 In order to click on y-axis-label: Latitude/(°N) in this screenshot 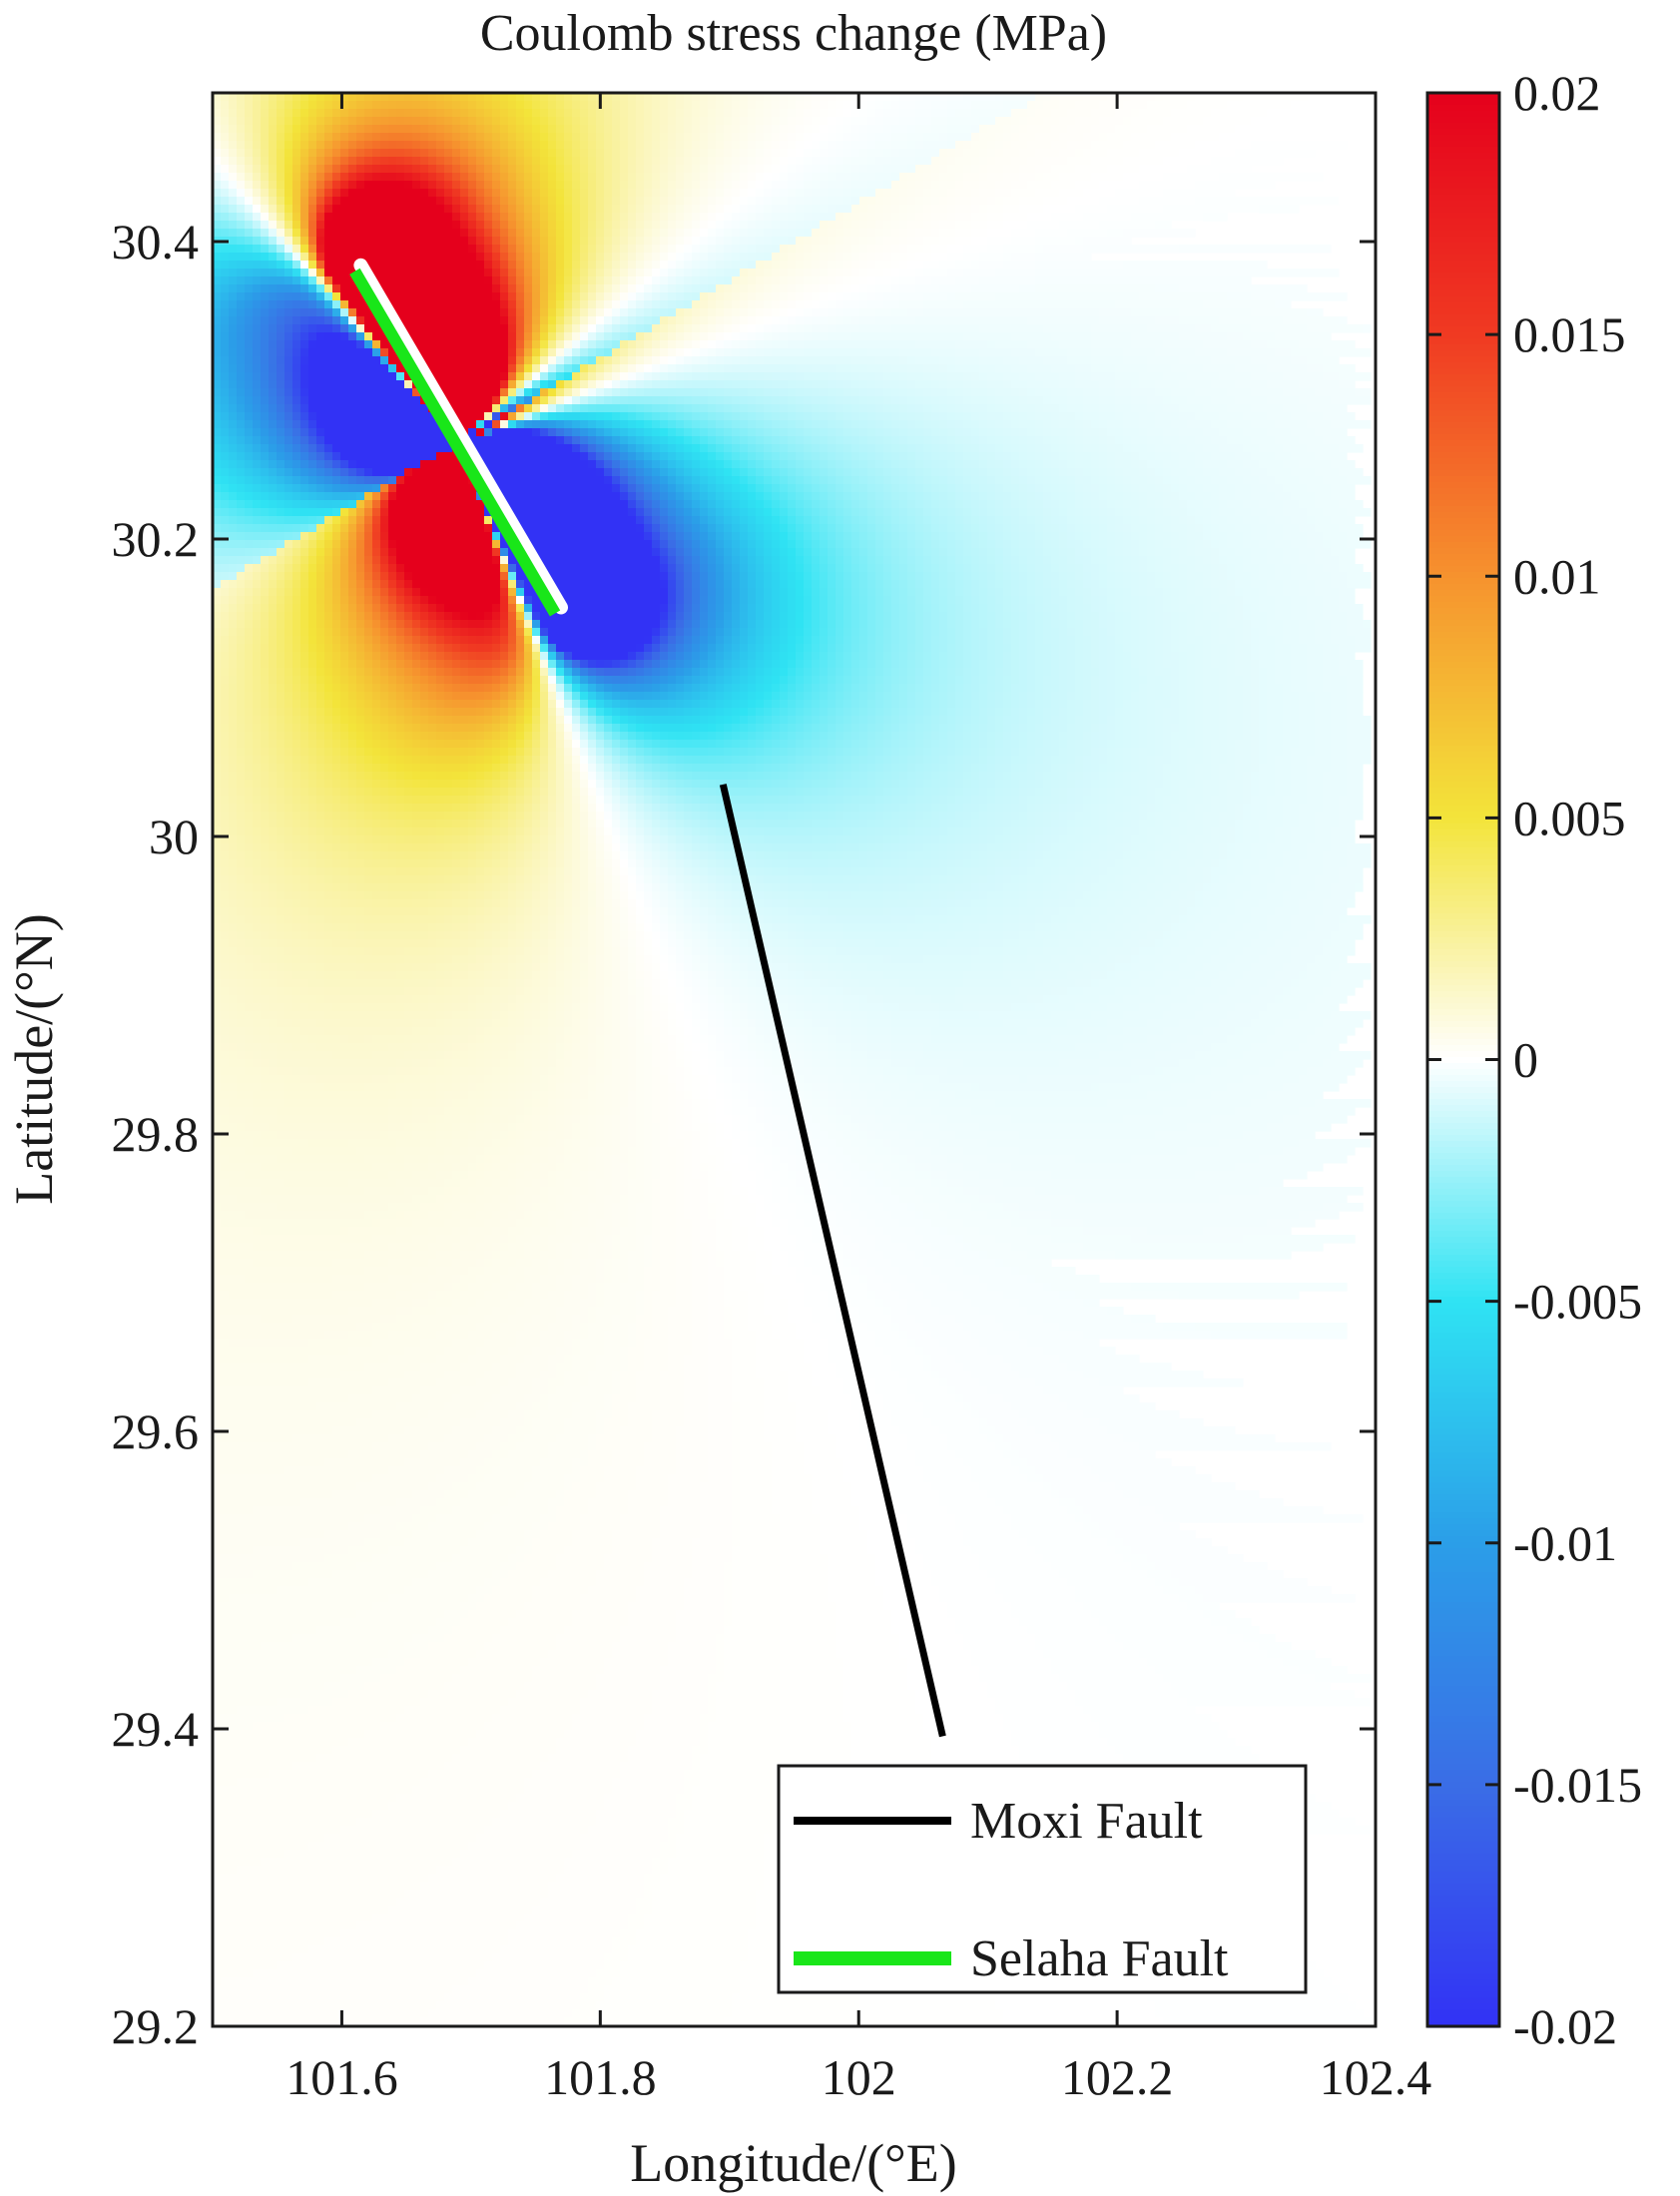, I will do `click(34, 1059)`.